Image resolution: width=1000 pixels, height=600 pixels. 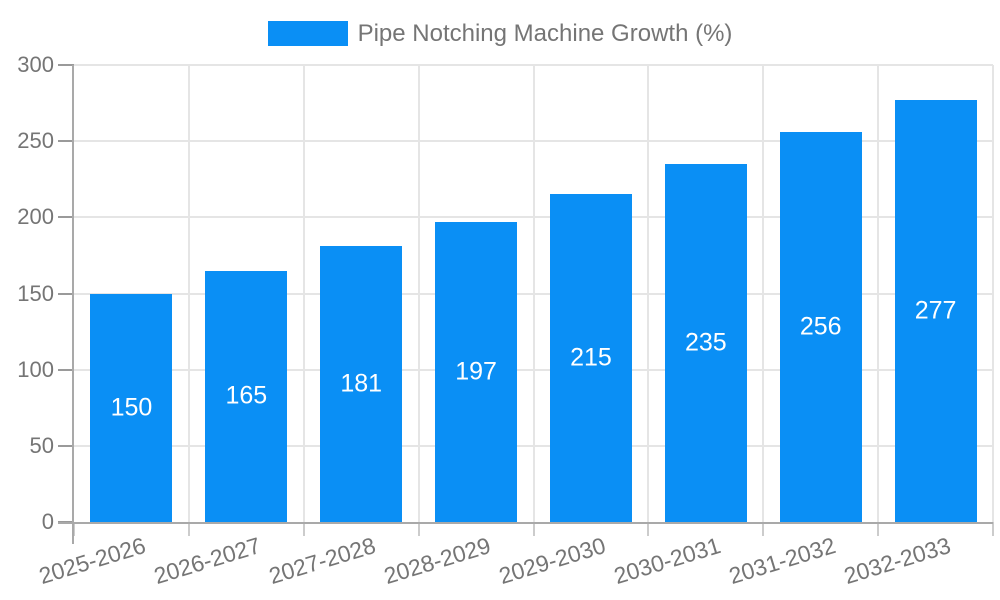 I want to click on bar-value-label: 215, so click(x=591, y=357).